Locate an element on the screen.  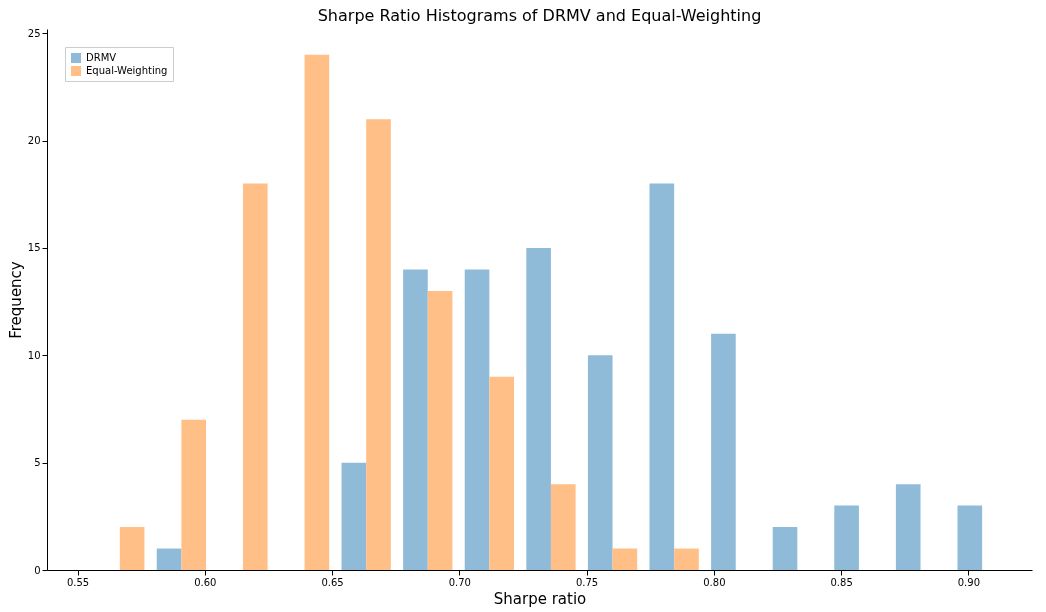
legend-label: DRMV is located at coordinates (101, 57).